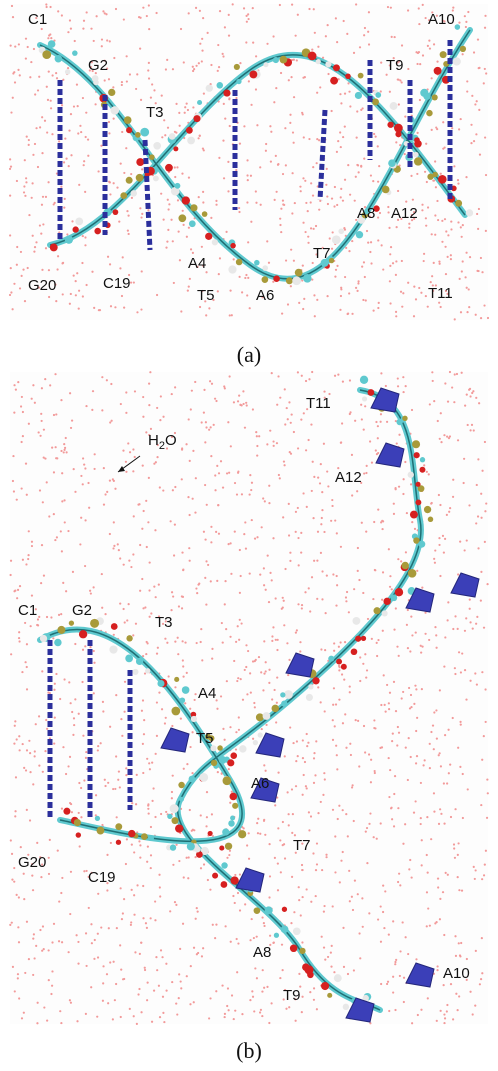 This screenshot has width=498, height=1071. Describe the element at coordinates (249, 354) in the screenshot. I see `caption: (a)` at that location.